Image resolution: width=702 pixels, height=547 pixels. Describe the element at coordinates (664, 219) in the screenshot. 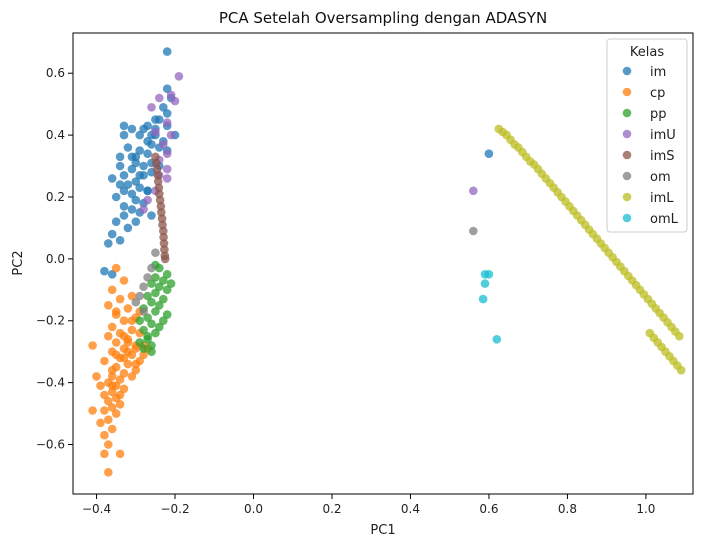

I see `legend-label-omL: omL` at that location.